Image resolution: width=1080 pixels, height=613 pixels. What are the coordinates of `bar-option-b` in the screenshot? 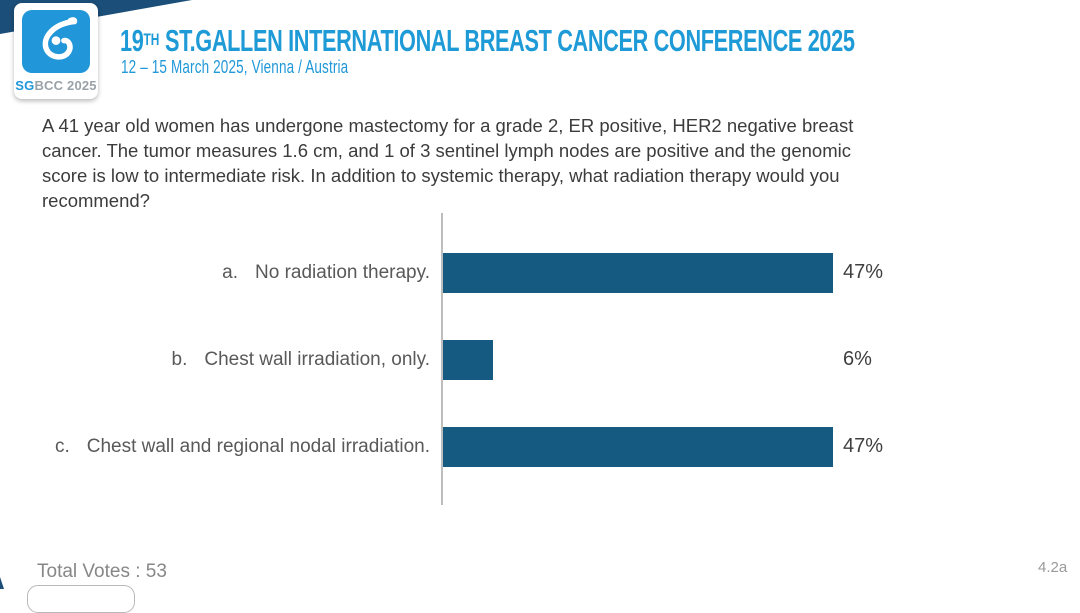 It's located at (468, 360).